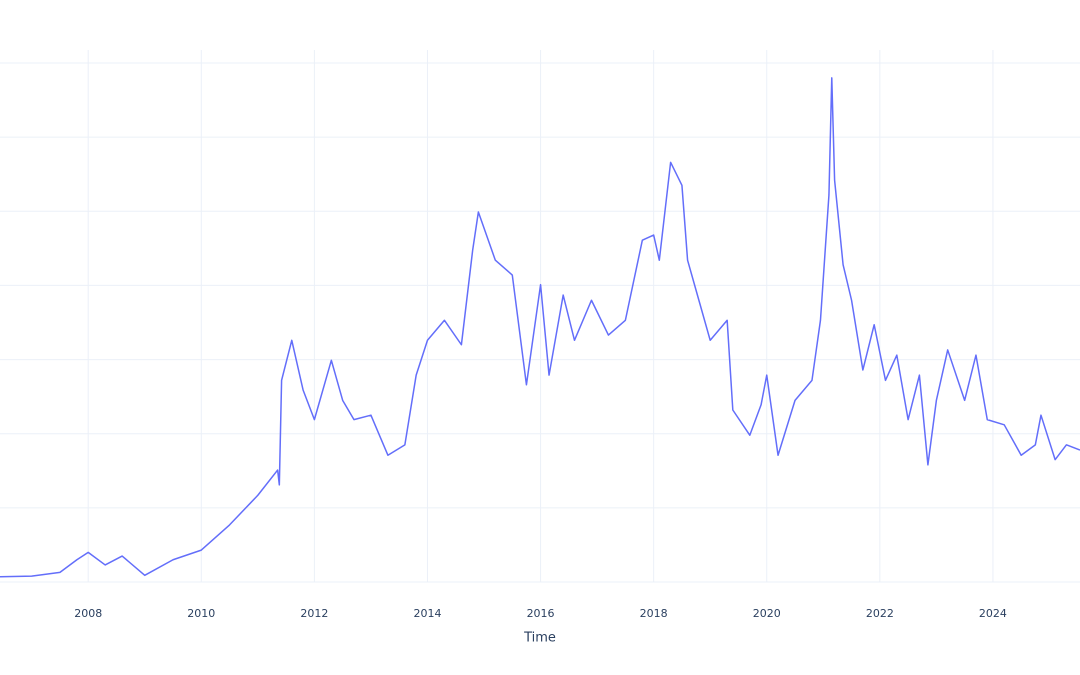 The image size is (1080, 675). Describe the element at coordinates (427, 613) in the screenshot. I see `x-tick-label: 2014` at that location.